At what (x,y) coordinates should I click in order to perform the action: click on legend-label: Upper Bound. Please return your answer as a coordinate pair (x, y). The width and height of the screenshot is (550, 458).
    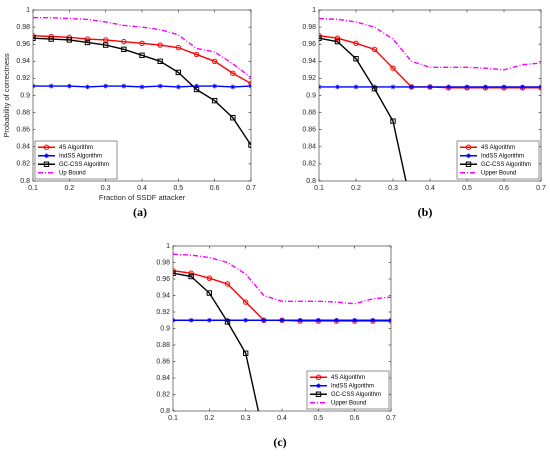
    Looking at the image, I should click on (498, 173).